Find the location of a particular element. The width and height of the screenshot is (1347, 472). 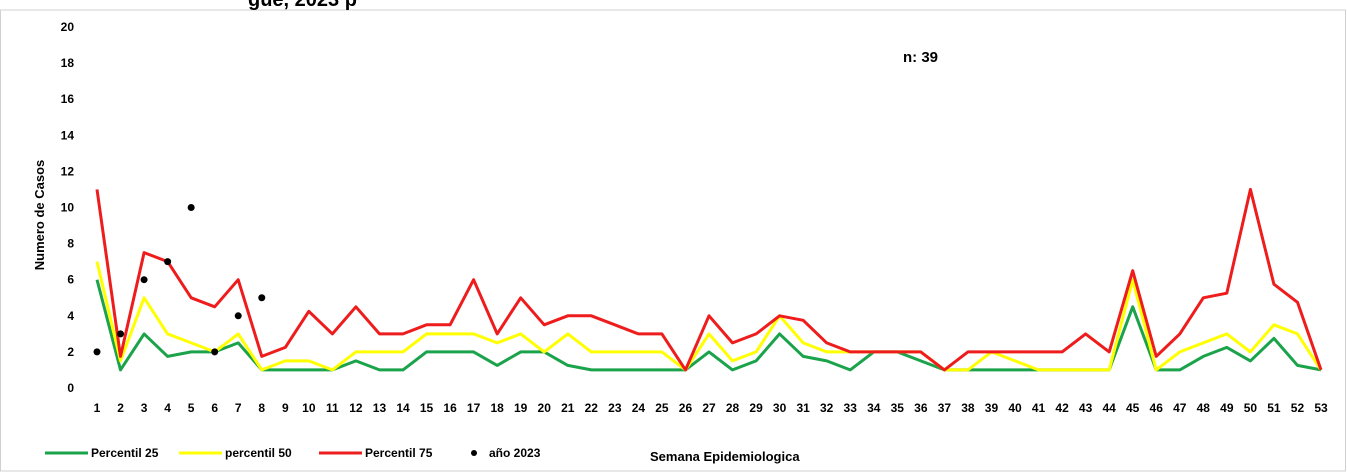

x-tick-label: 38 is located at coordinates (968, 408).